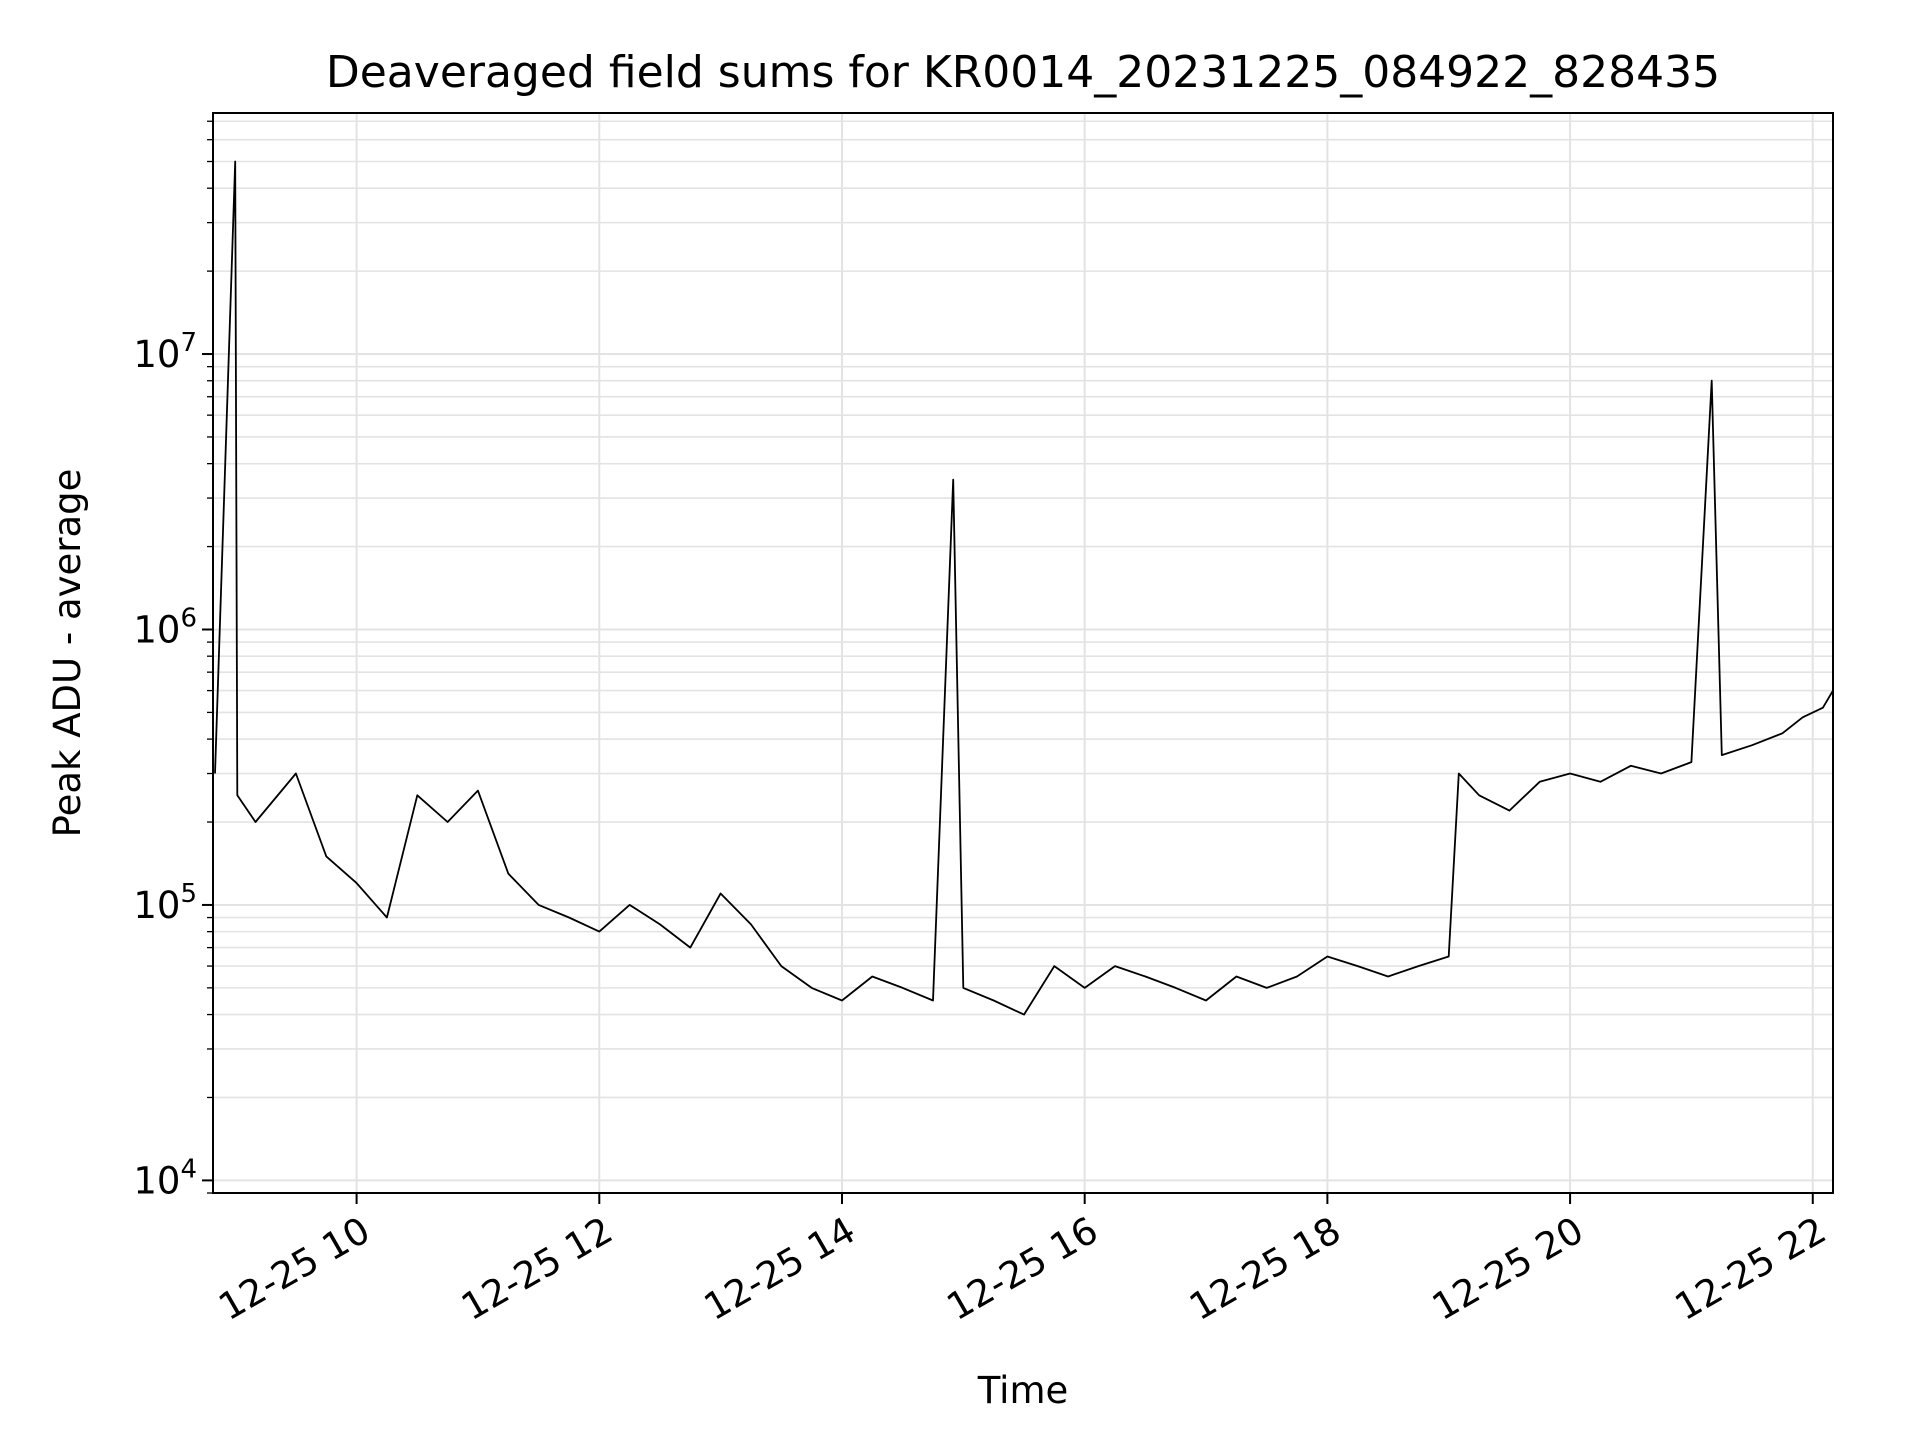 The width and height of the screenshot is (1920, 1440). Describe the element at coordinates (165, 903) in the screenshot. I see `y-tick-label: 105` at that location.